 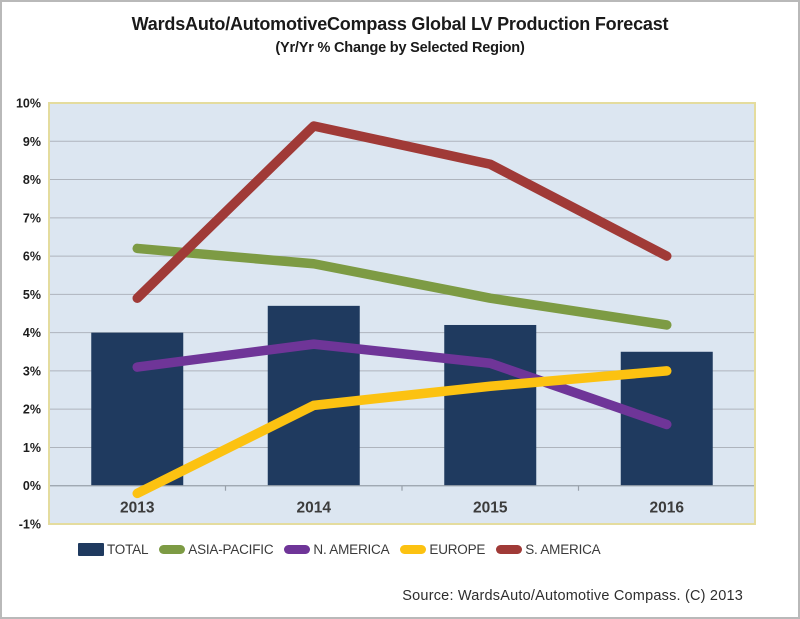 I want to click on x-axis-label: 2013, so click(x=137, y=508).